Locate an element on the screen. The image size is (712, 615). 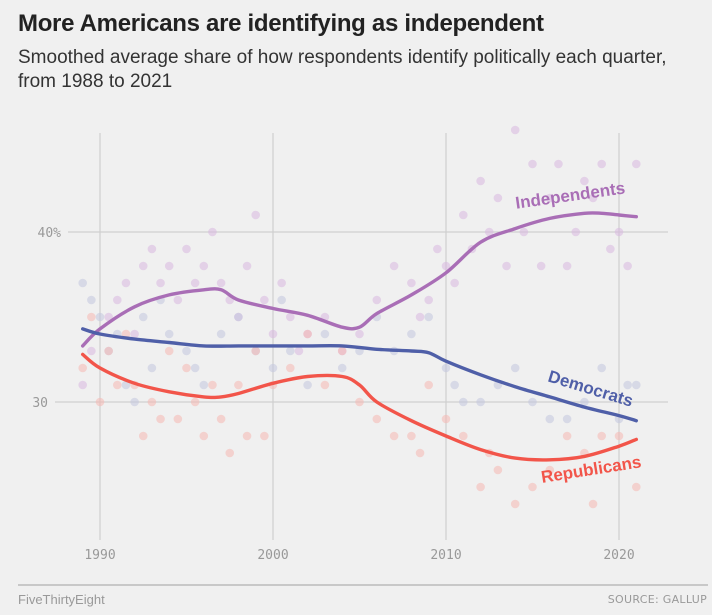
republicans-line is located at coordinates (359, 407).